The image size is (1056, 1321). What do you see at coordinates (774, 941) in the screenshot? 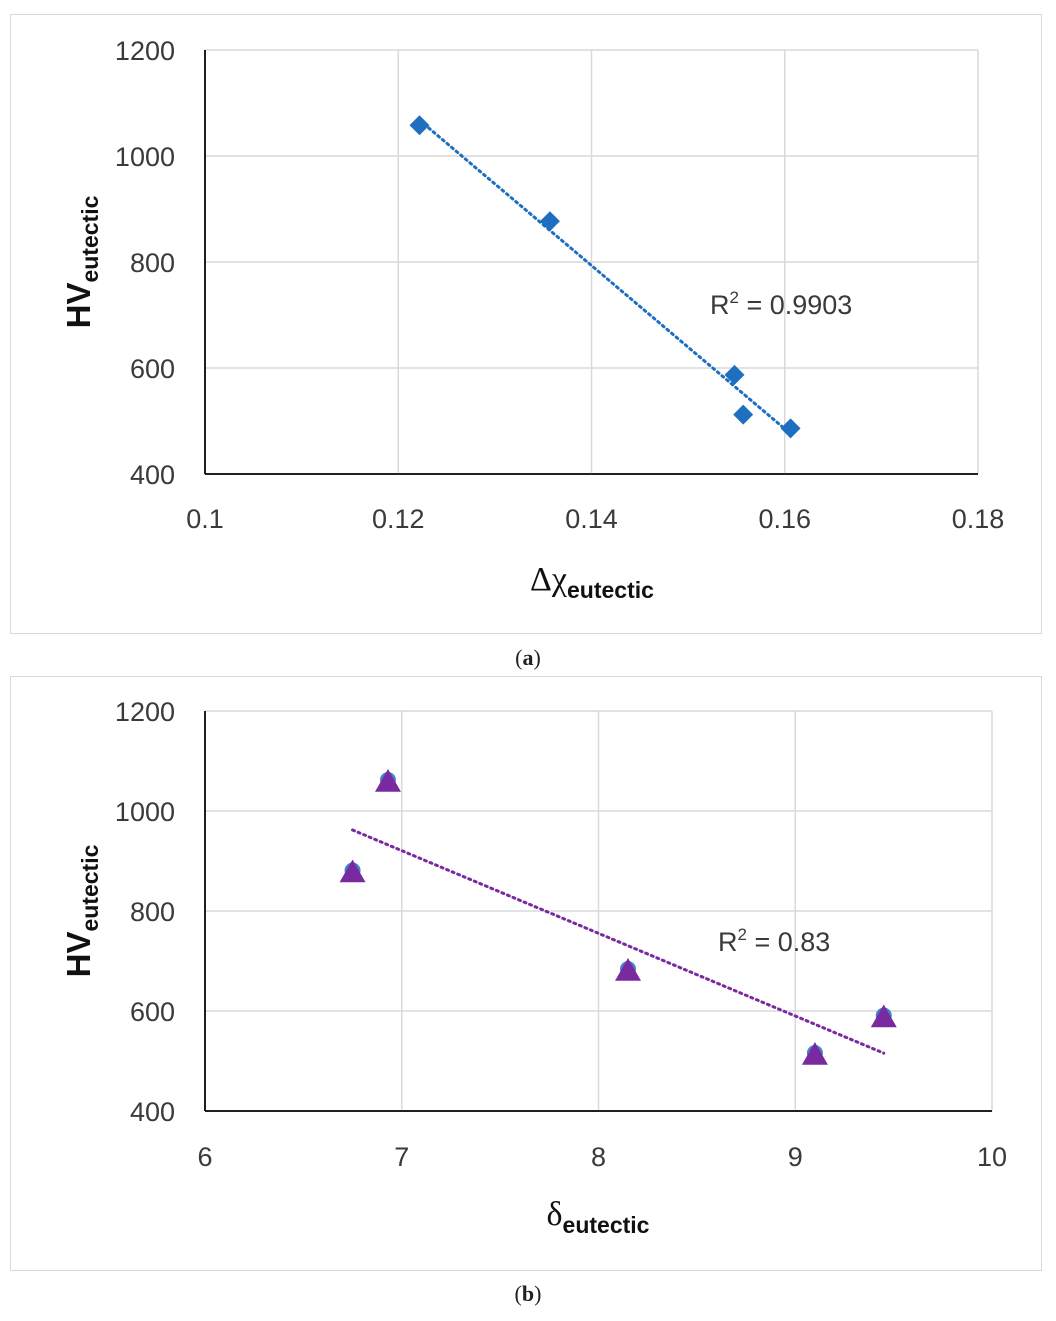
I see `r-squared-label: R2 = 0.83` at bounding box center [774, 941].